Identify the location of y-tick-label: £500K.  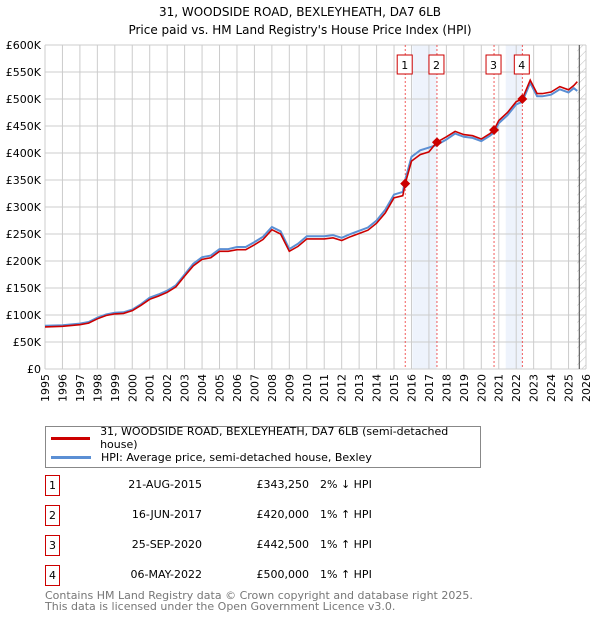
(24, 99).